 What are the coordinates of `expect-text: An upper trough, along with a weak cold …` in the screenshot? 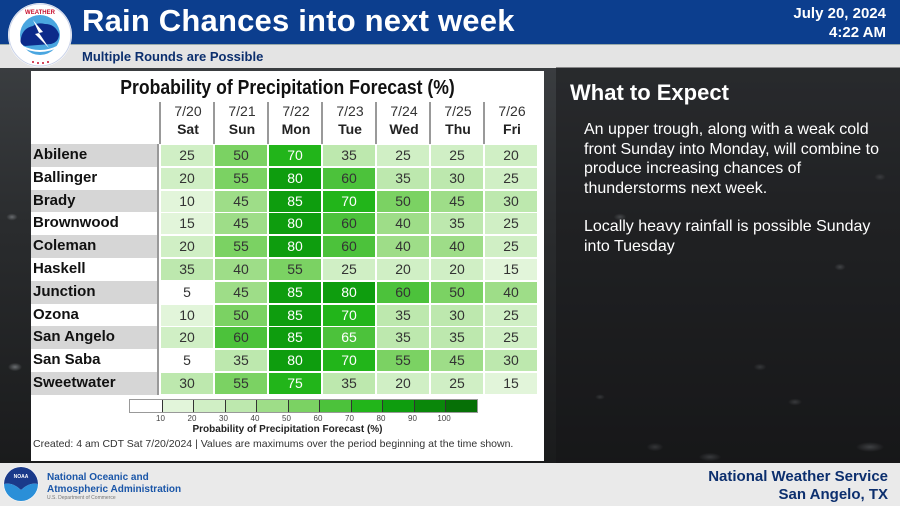 It's located at (736, 197).